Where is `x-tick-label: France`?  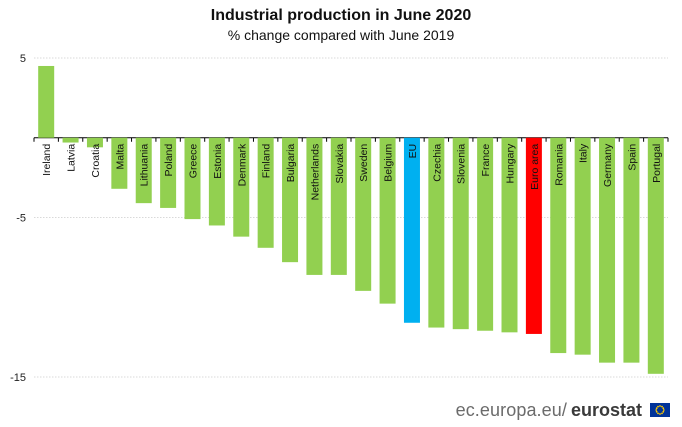 x-tick-label: France is located at coordinates (486, 160).